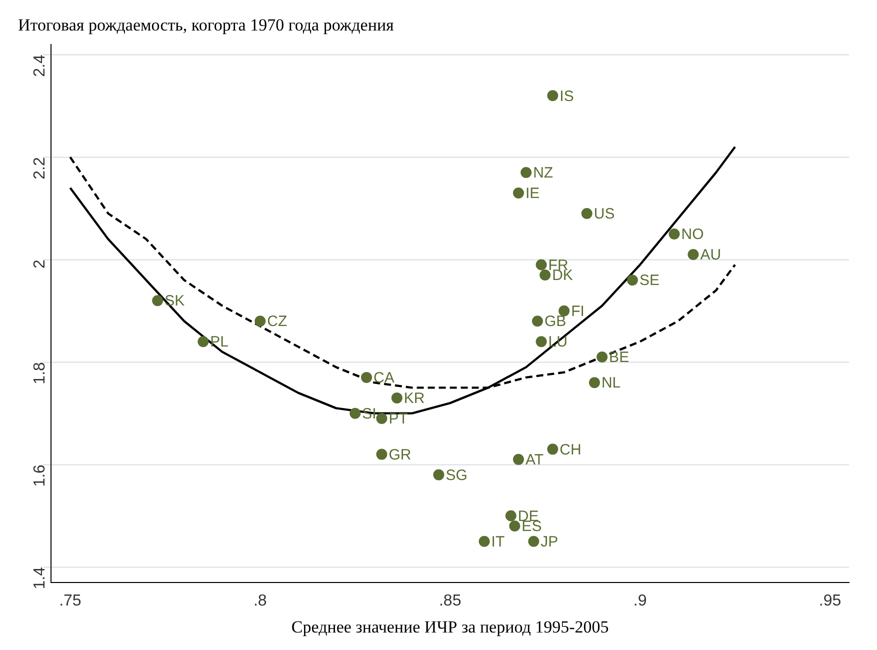 Image resolution: width=877 pixels, height=650 pixels. Describe the element at coordinates (567, 96) in the screenshot. I see `data-label: IS` at that location.